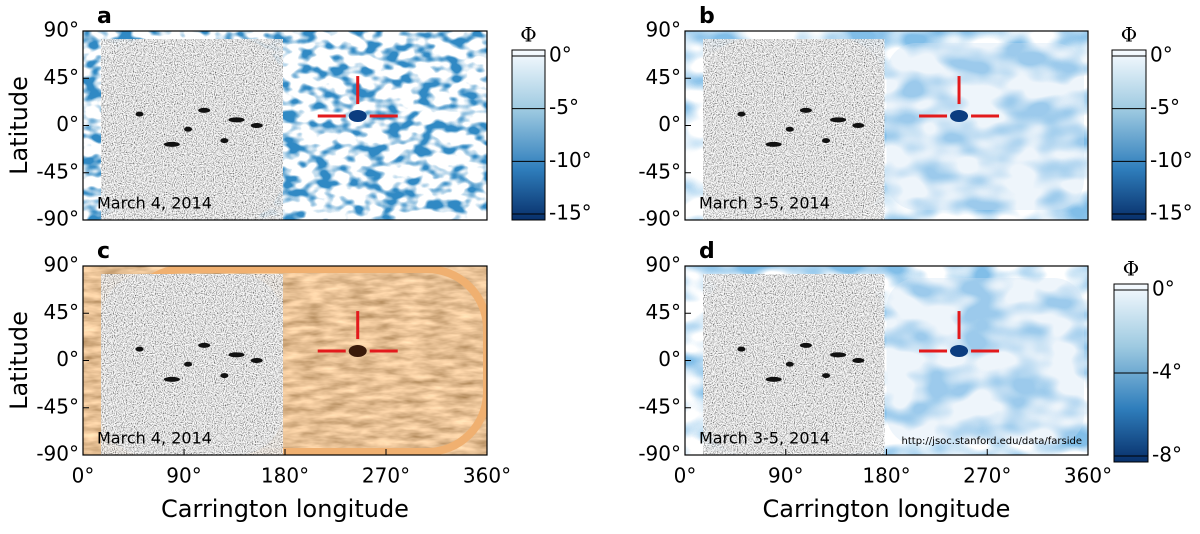  Describe the element at coordinates (1167, 455) in the screenshot. I see `colorbar-tick-label: -8°` at that location.